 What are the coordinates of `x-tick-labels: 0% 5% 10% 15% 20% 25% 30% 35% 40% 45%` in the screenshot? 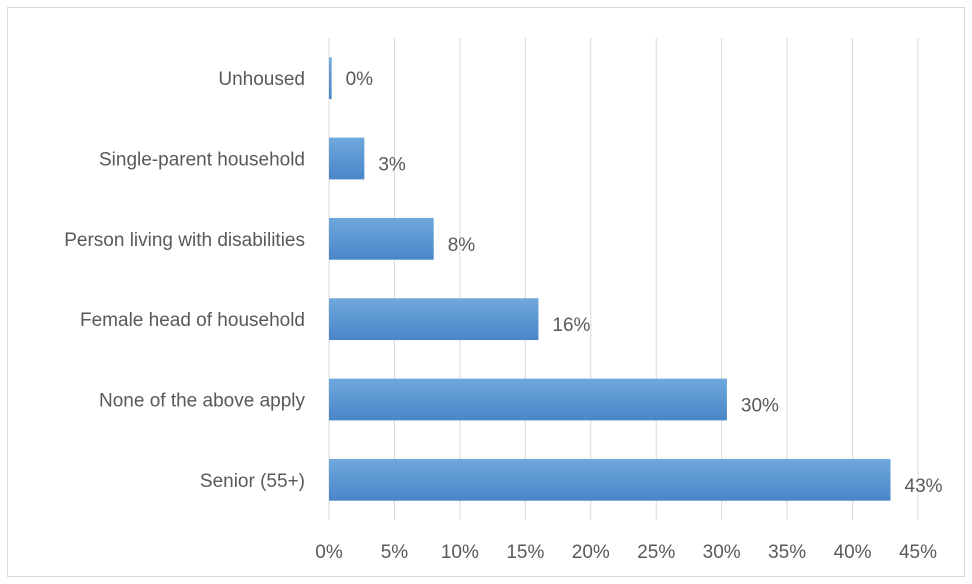 It's located at (626, 552).